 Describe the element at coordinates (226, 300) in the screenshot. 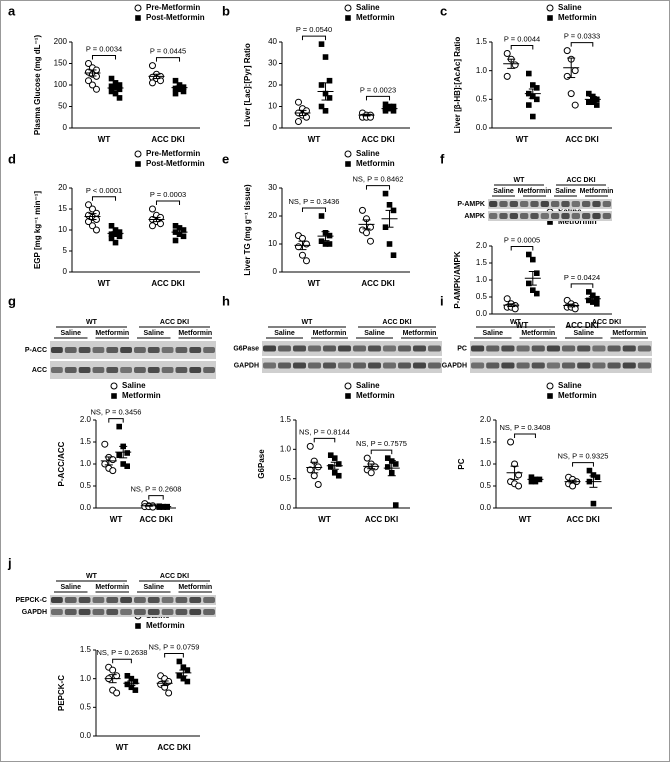

I see `panel-label: h` at that location.